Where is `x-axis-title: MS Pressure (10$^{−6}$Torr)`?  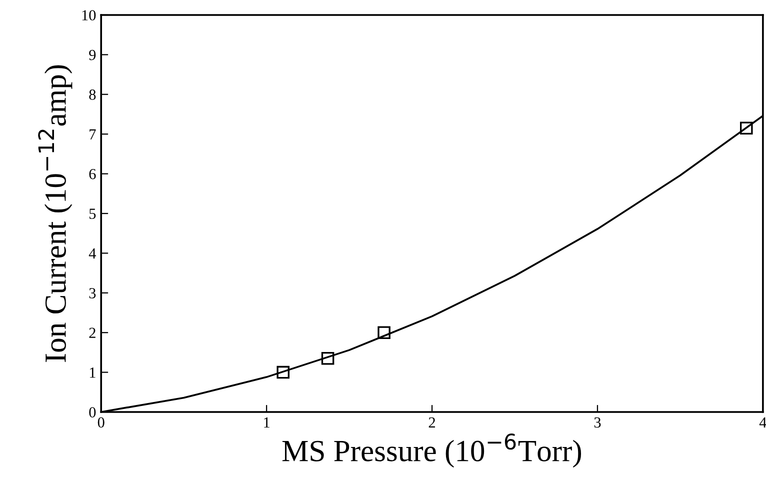 x-axis-title: MS Pressure (10$^{−6}$Torr) is located at coordinates (432, 450).